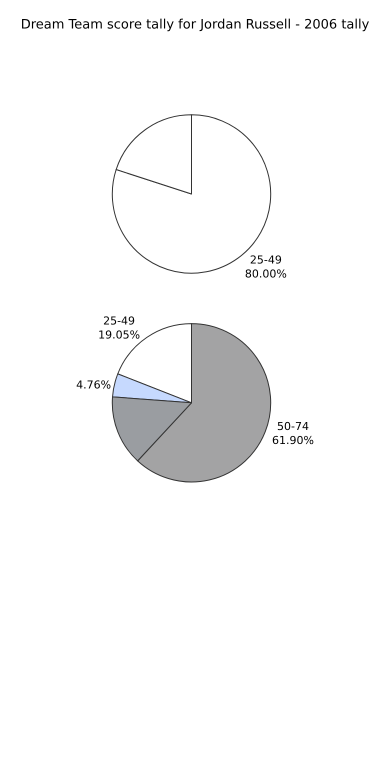  I want to click on slice-label: 50-74, so click(293, 426).